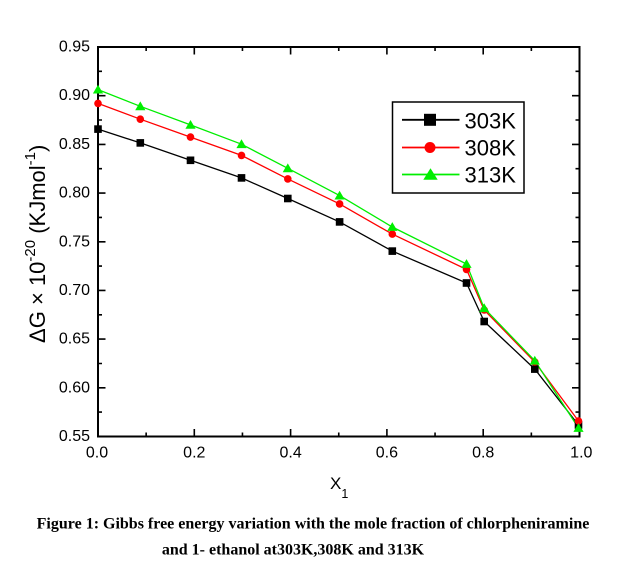  What do you see at coordinates (491, 148) in the screenshot?
I see `svg-text: 308K` at bounding box center [491, 148].